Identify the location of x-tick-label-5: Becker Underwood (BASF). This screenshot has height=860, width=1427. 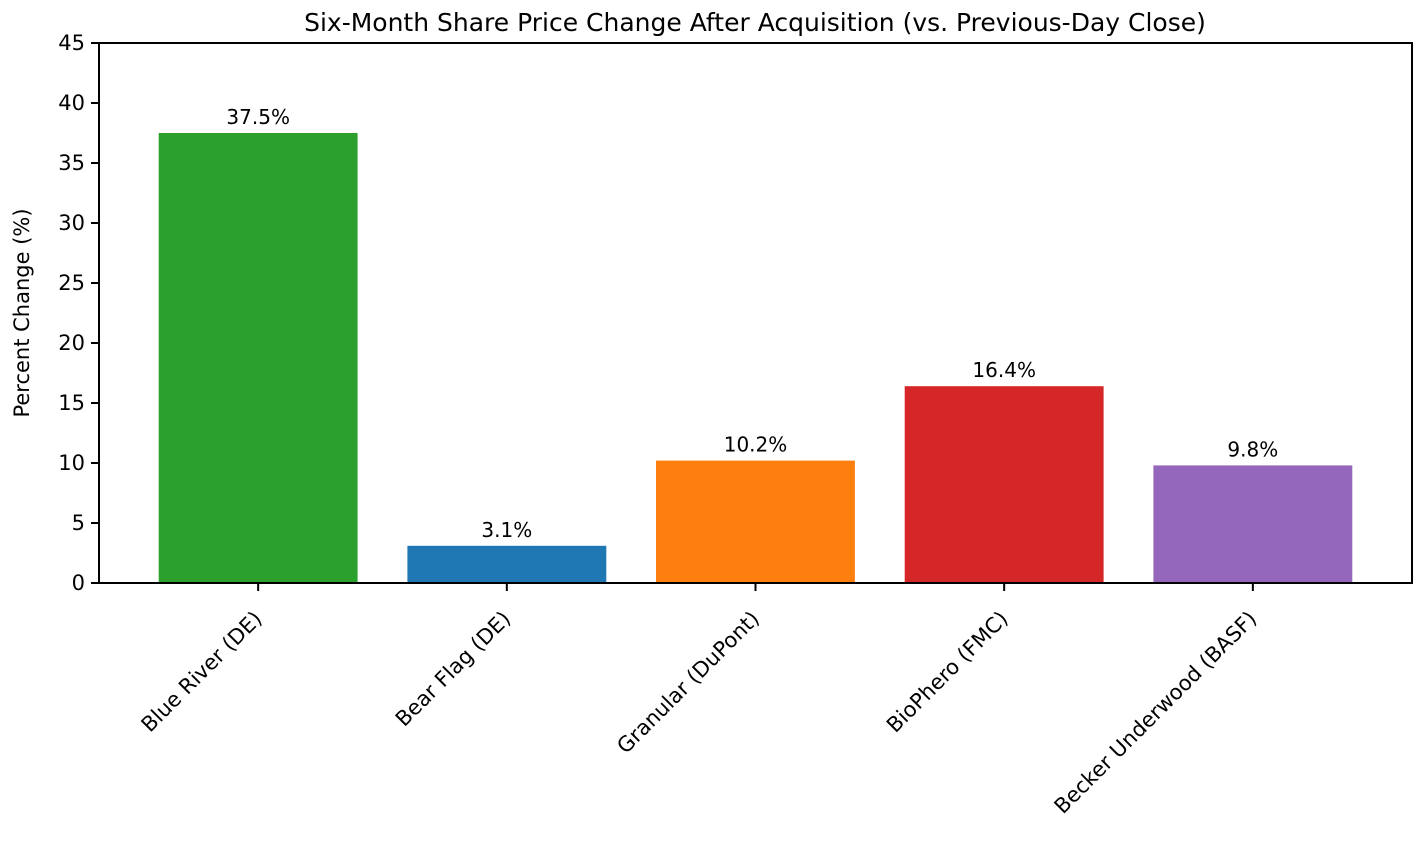
(1156, 713).